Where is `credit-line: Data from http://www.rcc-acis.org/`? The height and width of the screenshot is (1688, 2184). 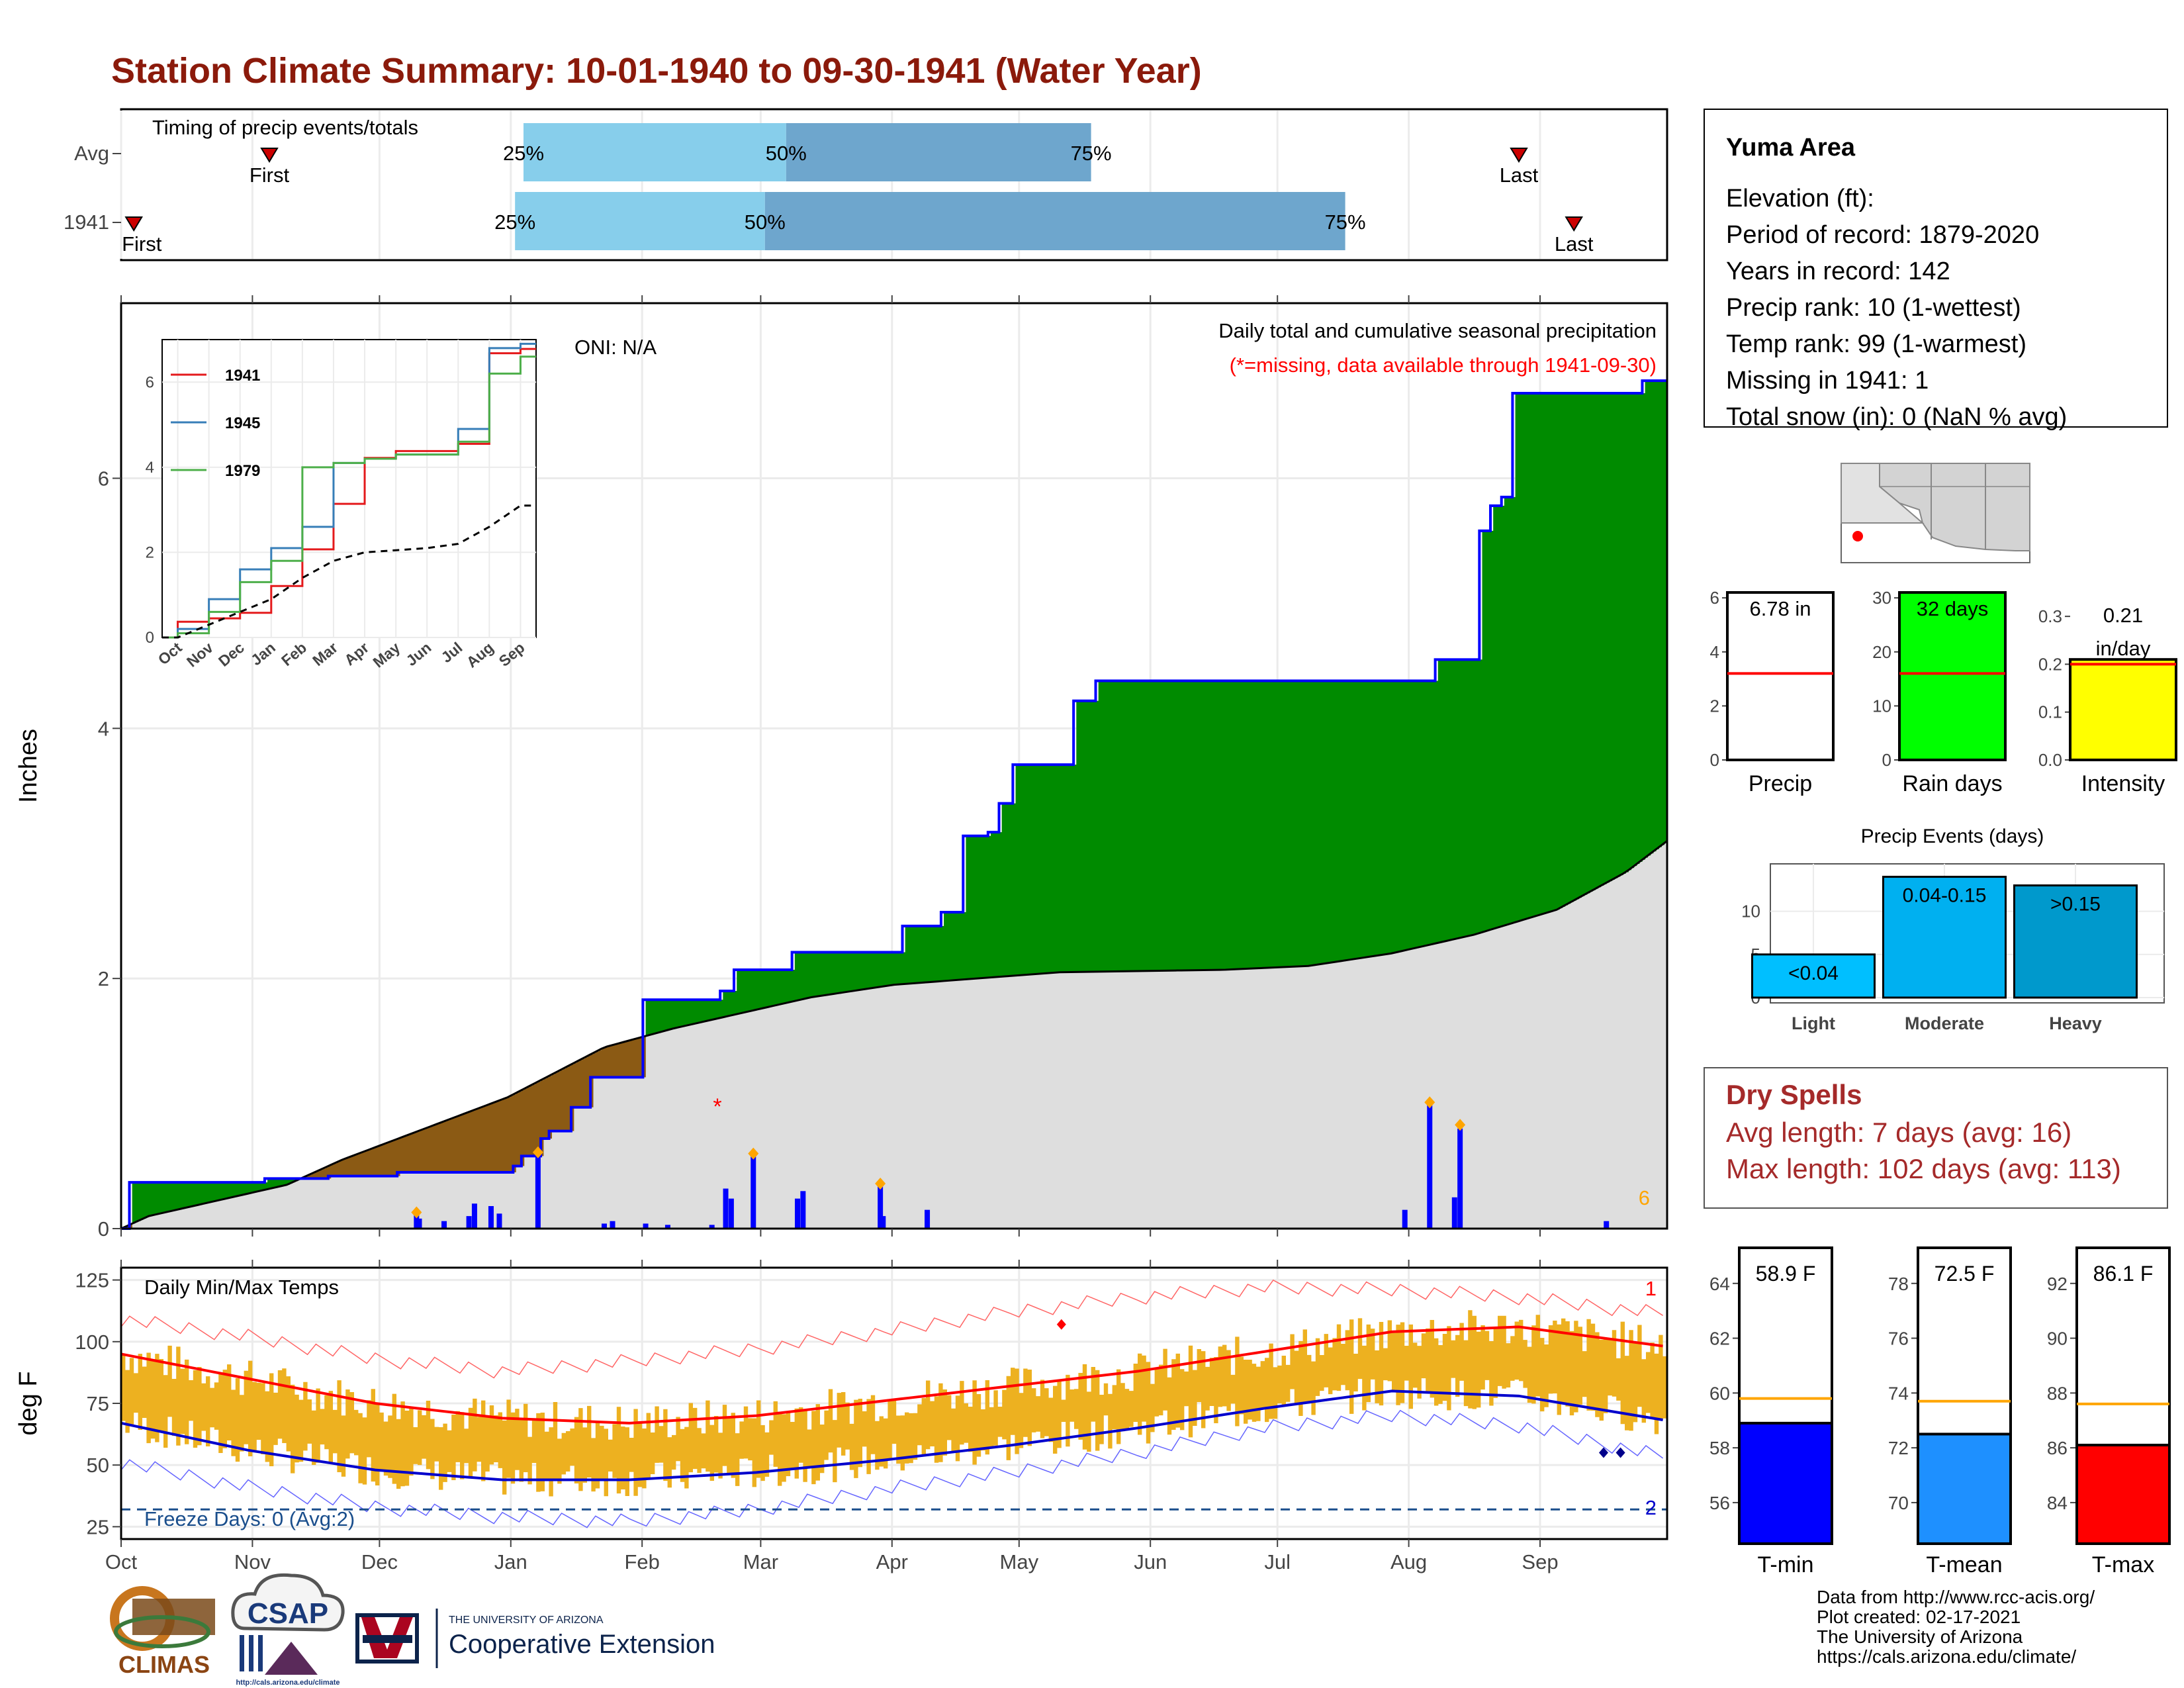 credit-line: Data from http://www.rcc-acis.org/ is located at coordinates (1956, 1597).